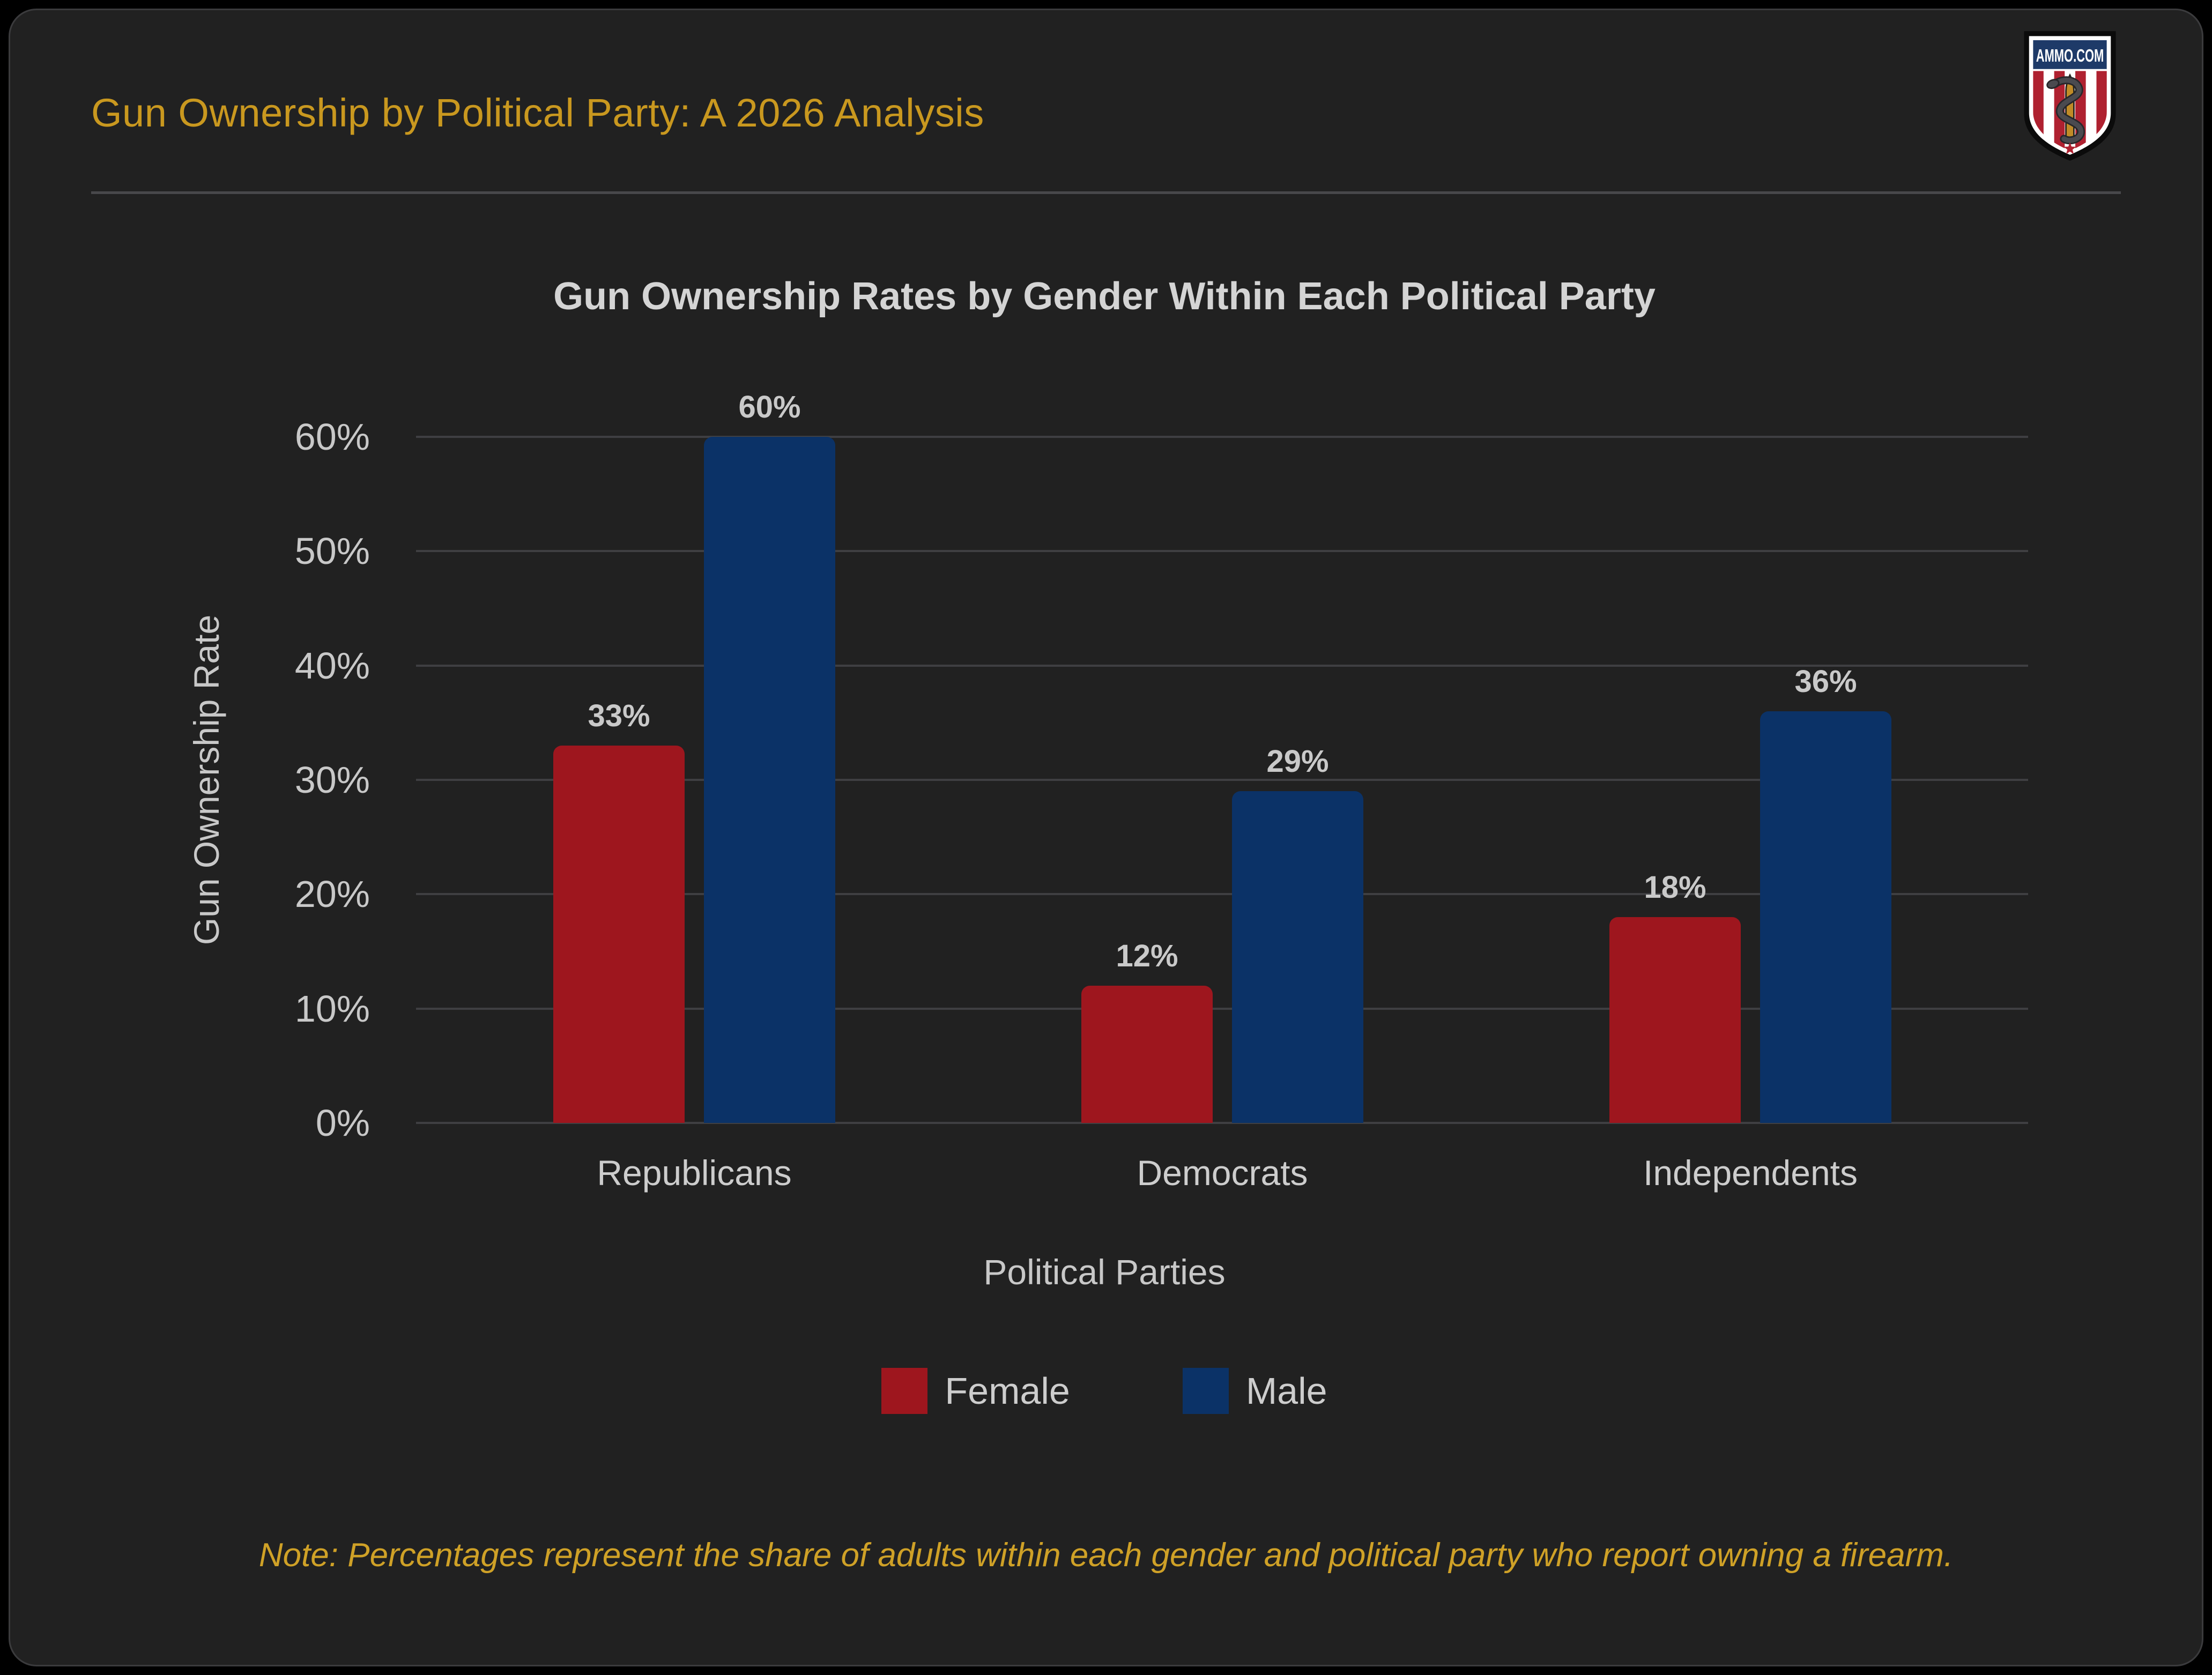  What do you see at coordinates (342, 1123) in the screenshot?
I see `y-tick-0: 0%` at bounding box center [342, 1123].